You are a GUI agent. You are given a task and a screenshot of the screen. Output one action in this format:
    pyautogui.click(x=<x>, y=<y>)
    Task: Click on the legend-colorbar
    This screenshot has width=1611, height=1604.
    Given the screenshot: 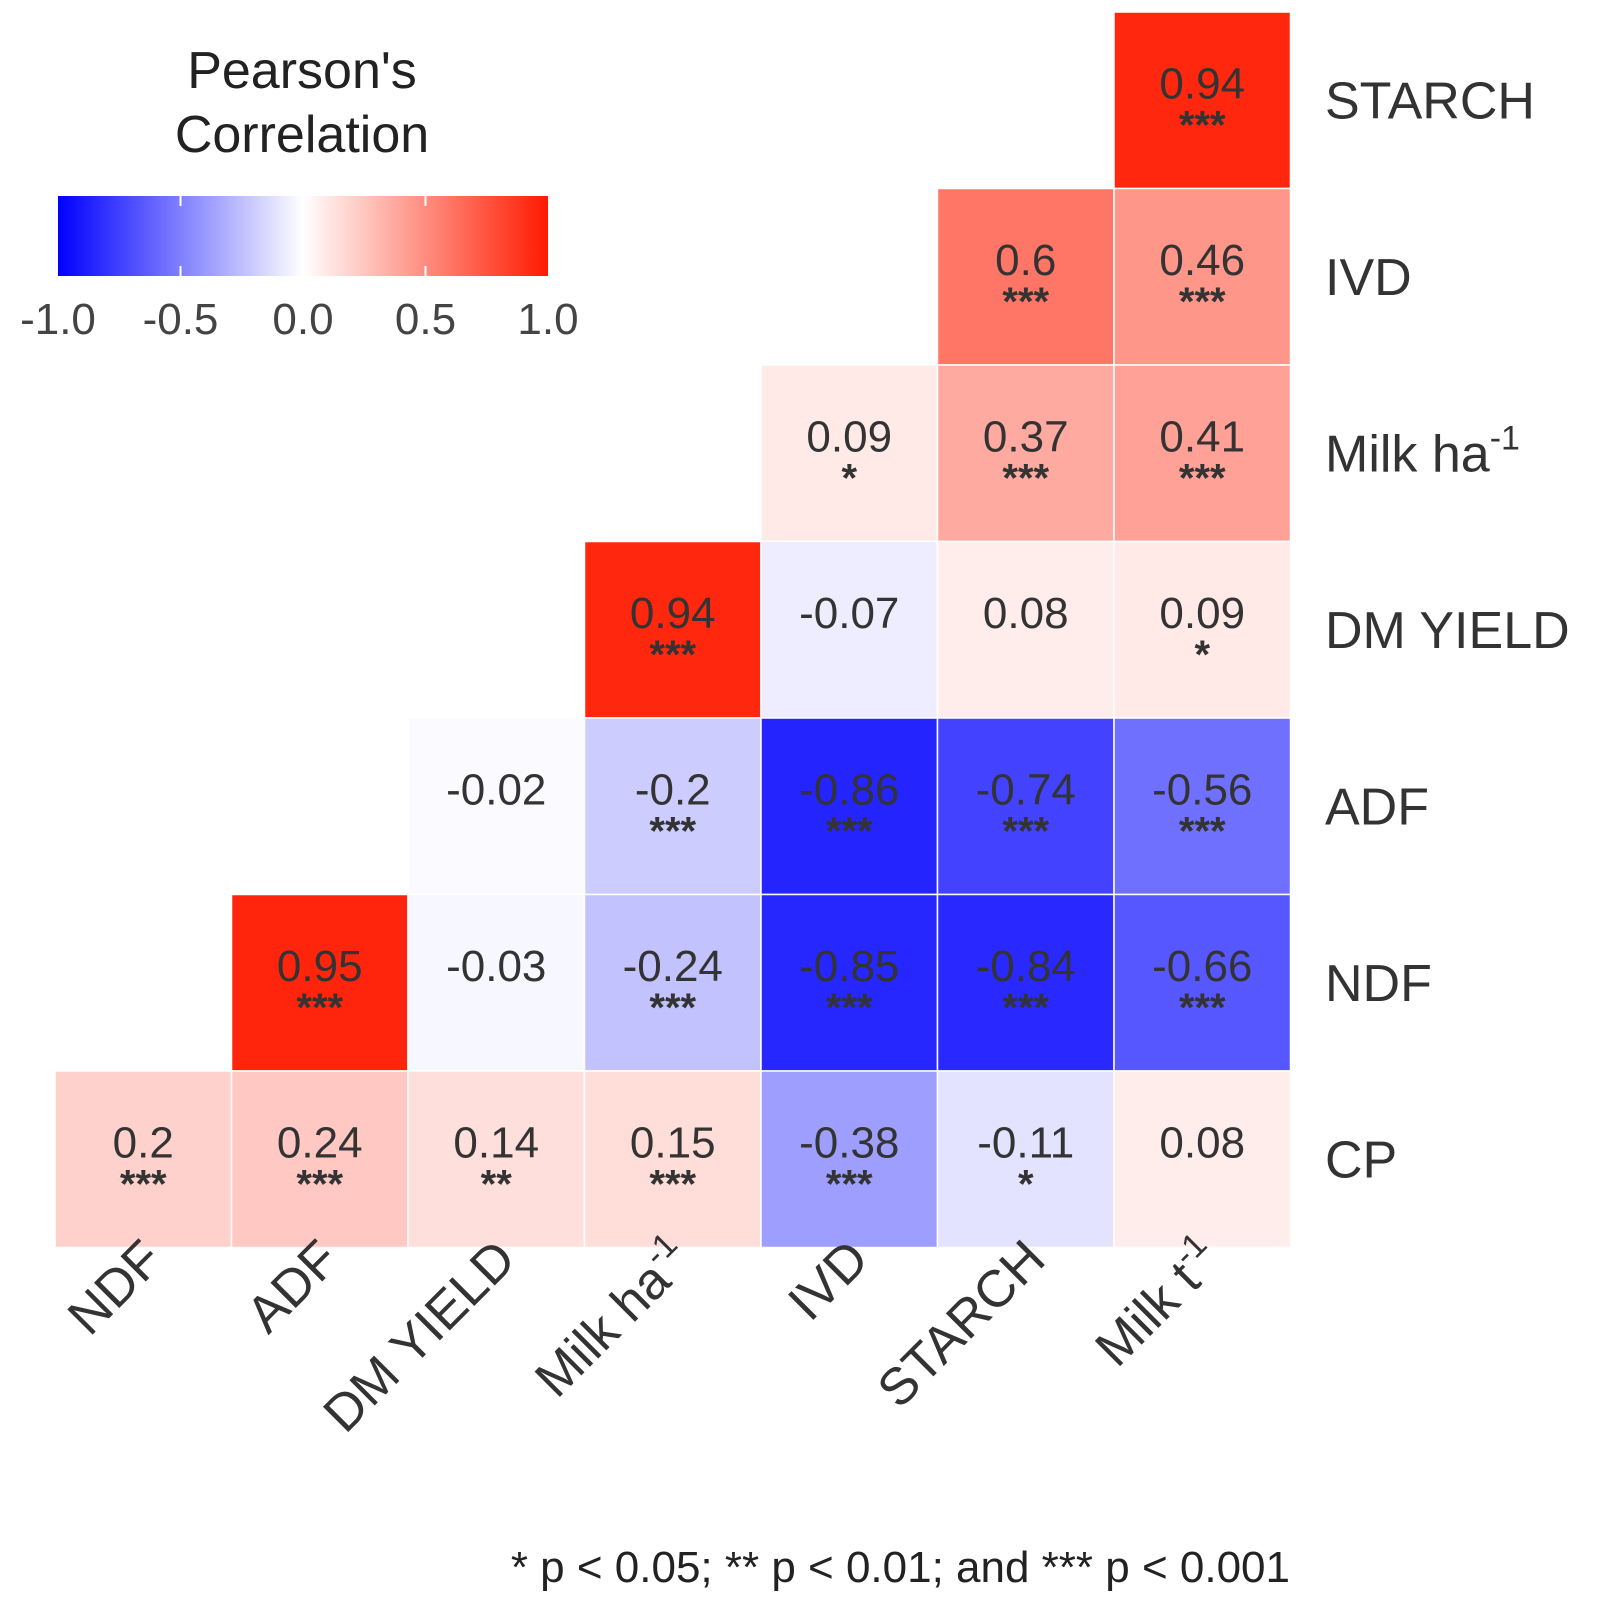 What is the action you would take?
    pyautogui.click(x=303, y=236)
    